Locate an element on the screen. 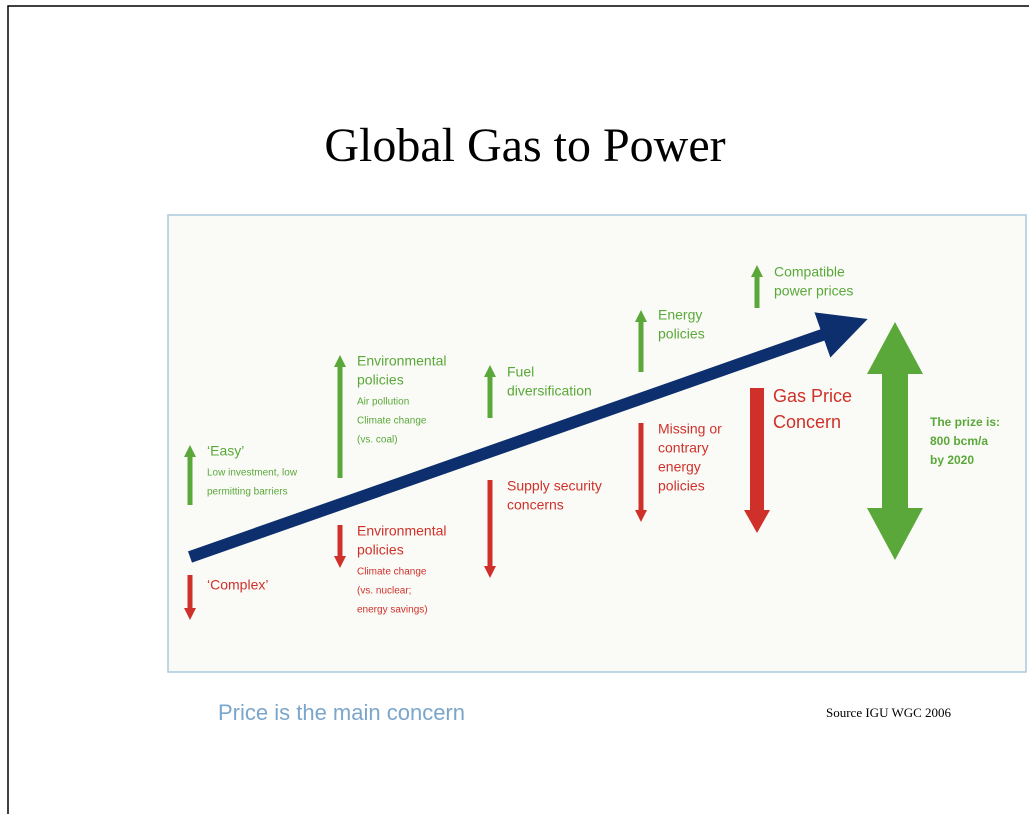  price-concern-label: Gas Price is located at coordinates (812, 396).